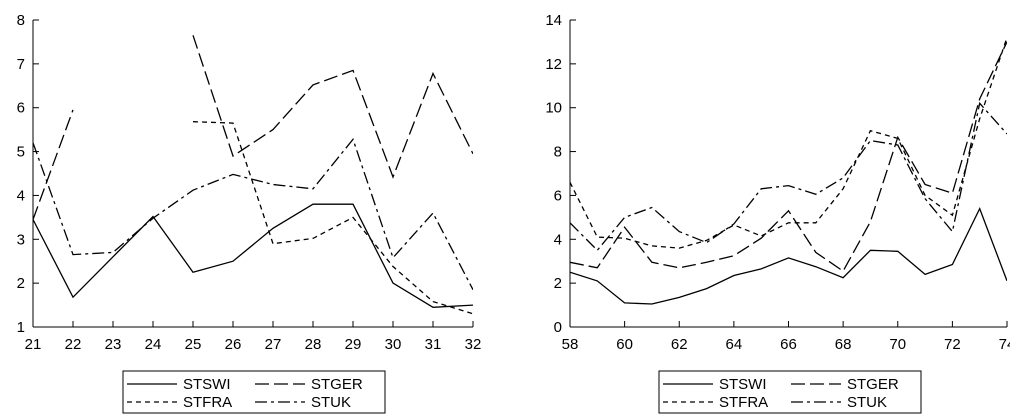 The height and width of the screenshot is (420, 1010). I want to click on x-tick-label: 30, so click(393, 344).